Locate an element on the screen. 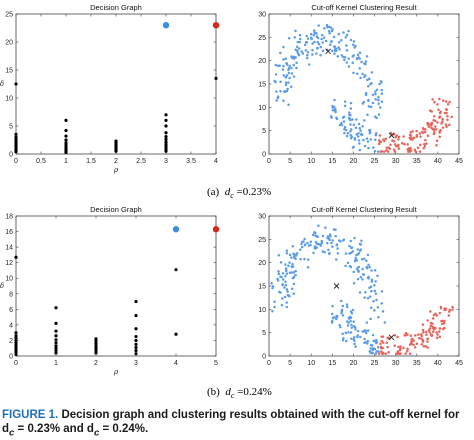 The height and width of the screenshot is (440, 474). subcaption-a-var: d is located at coordinates (227, 192).